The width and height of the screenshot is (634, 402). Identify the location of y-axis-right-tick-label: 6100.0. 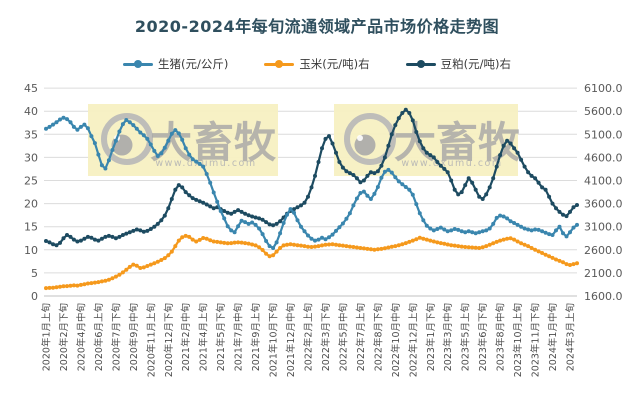
(603, 88).